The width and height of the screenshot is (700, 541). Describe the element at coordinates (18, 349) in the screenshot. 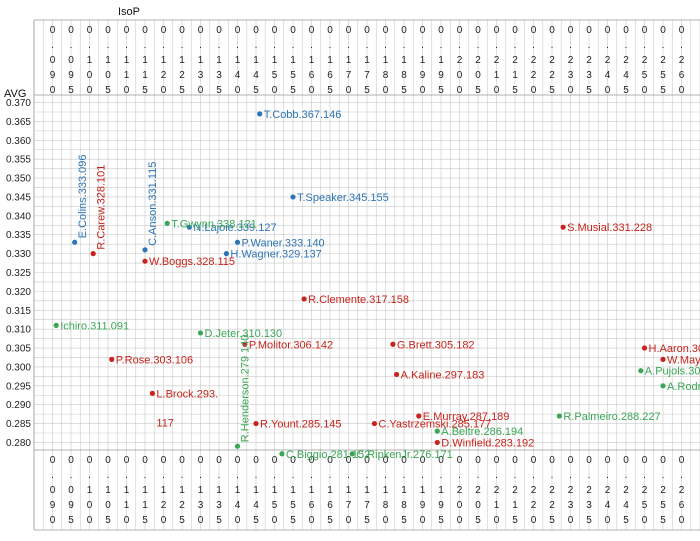

I see `y-tick-label: 0.305` at that location.